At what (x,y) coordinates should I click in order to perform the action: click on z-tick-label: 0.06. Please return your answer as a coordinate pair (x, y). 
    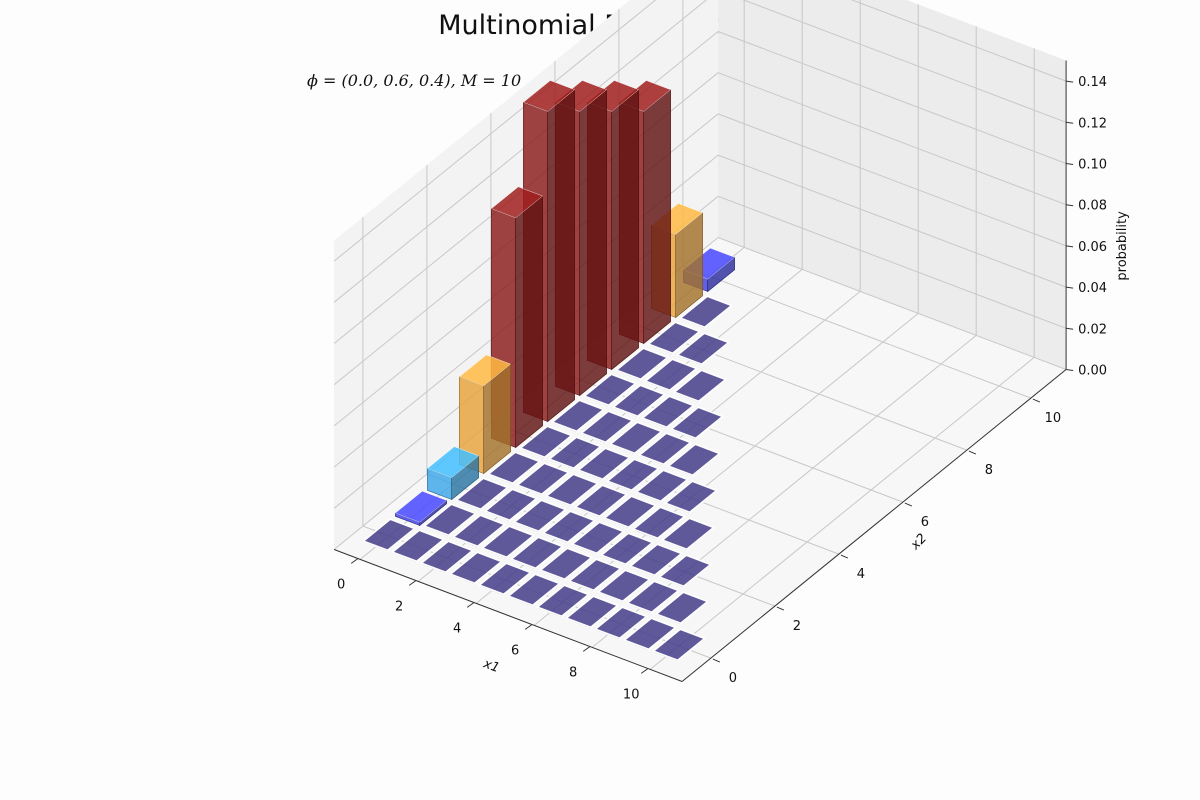
    Looking at the image, I should click on (1092, 247).